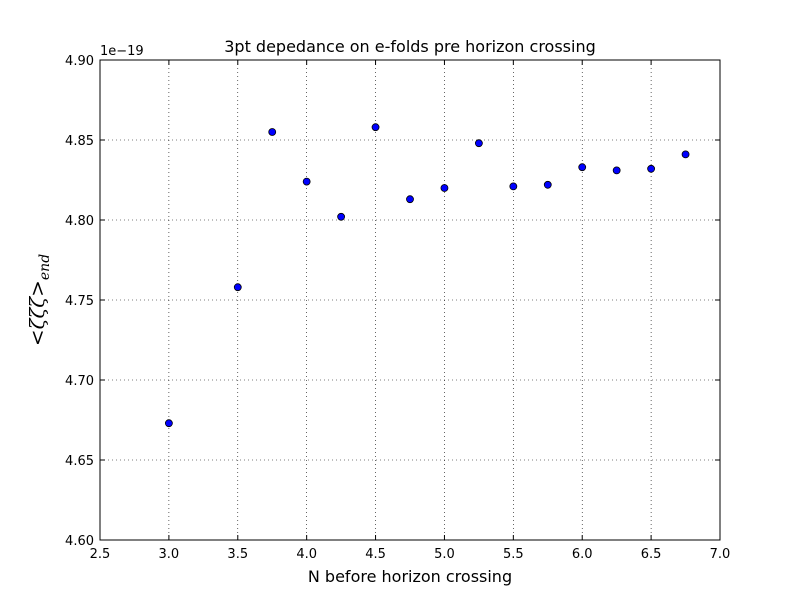 The height and width of the screenshot is (600, 800). Describe the element at coordinates (79, 461) in the screenshot. I see `y-tick-label: 4.65` at that location.